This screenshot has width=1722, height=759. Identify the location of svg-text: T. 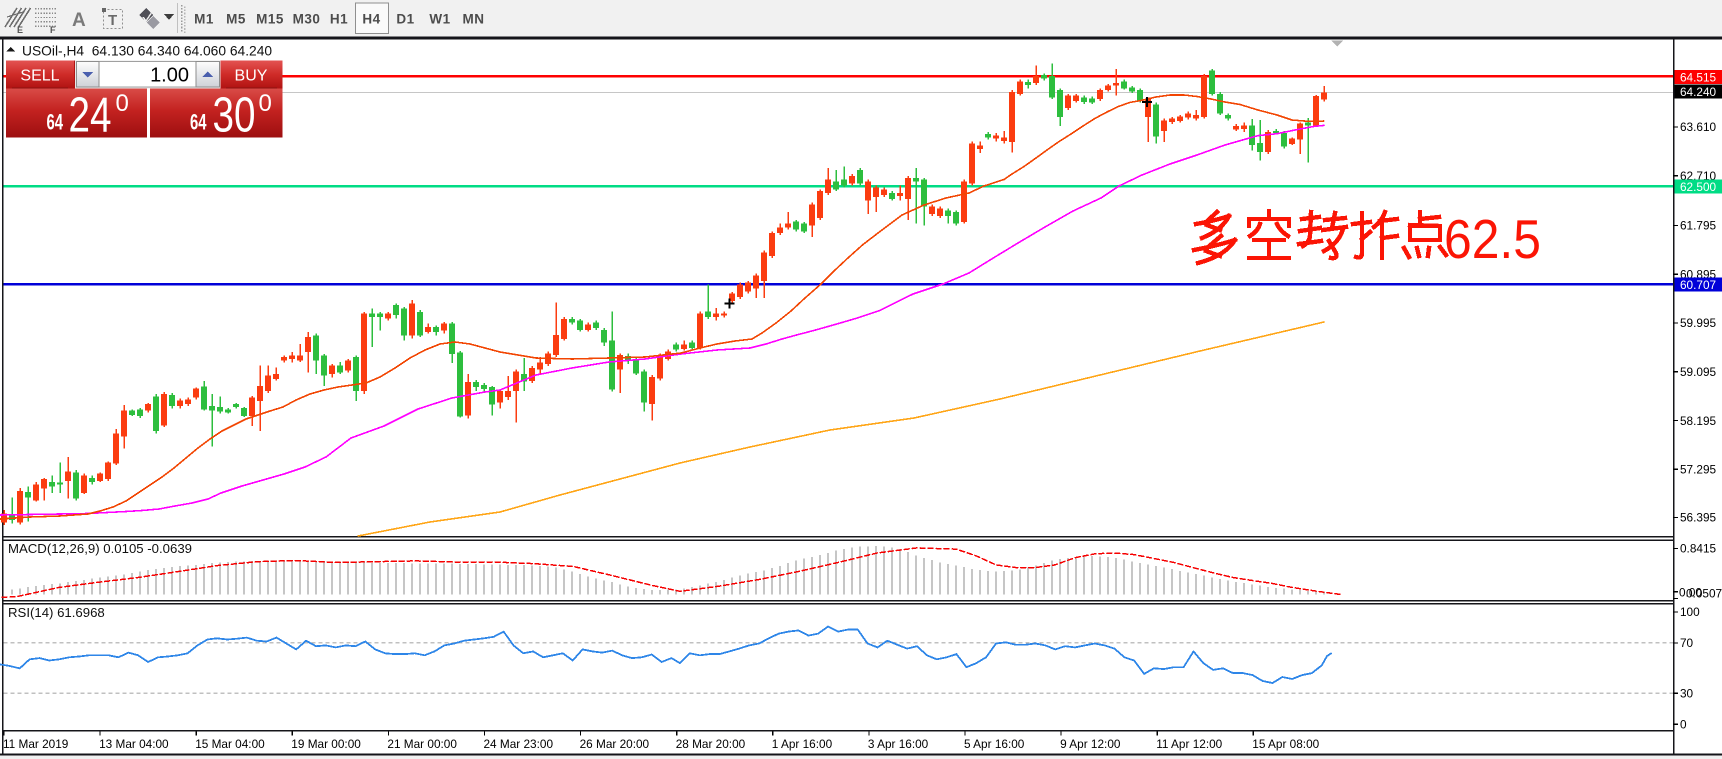
(112, 20).